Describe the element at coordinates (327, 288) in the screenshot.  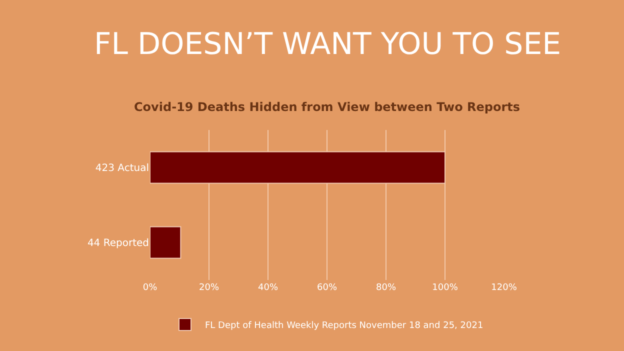
I see `x-tick-label: 60%` at that location.